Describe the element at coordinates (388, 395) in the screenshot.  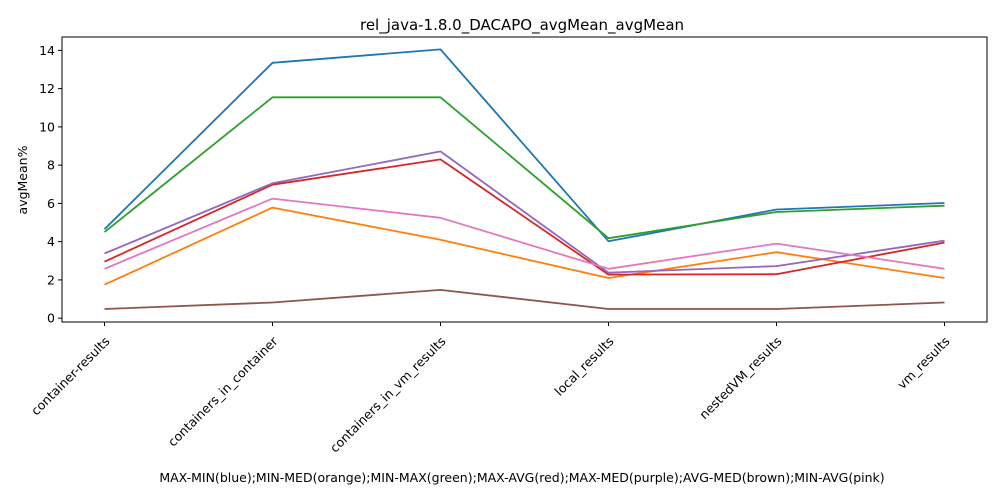
I see `x-tick-label: containers_in_vm_results` at that location.